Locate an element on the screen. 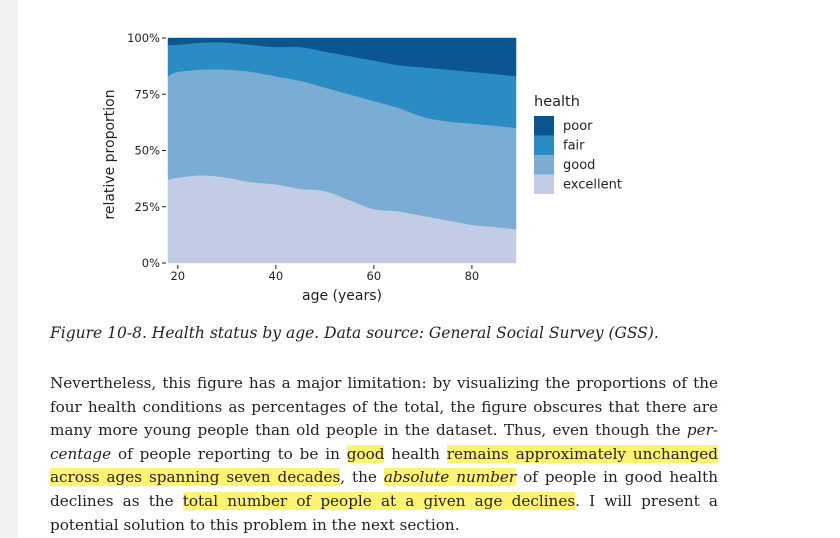  x-tick-label: 40 is located at coordinates (276, 276).